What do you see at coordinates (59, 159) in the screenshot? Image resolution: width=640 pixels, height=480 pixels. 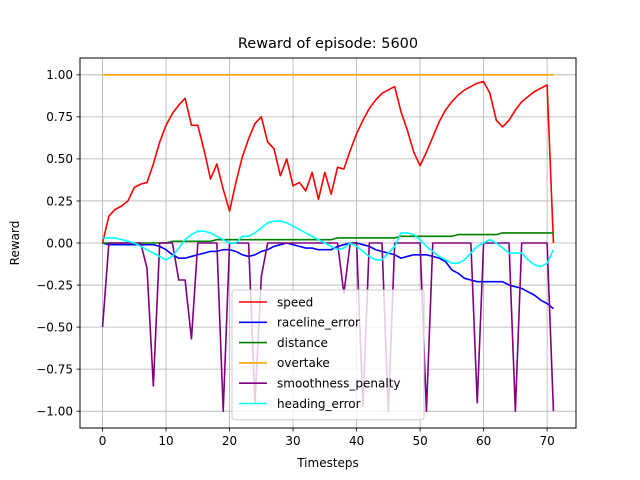 I see `y-tick-label: 0.50` at bounding box center [59, 159].